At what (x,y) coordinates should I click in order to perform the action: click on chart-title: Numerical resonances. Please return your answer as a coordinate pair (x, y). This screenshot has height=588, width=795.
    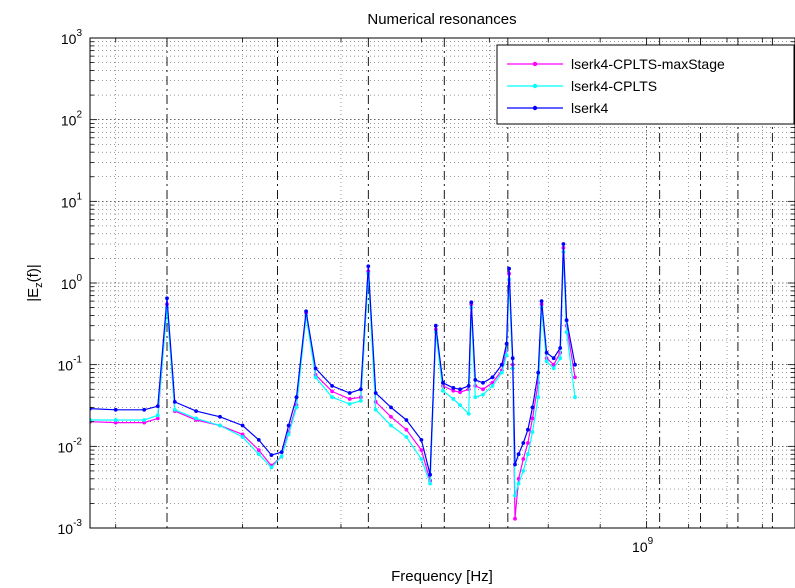
    Looking at the image, I should click on (441, 19).